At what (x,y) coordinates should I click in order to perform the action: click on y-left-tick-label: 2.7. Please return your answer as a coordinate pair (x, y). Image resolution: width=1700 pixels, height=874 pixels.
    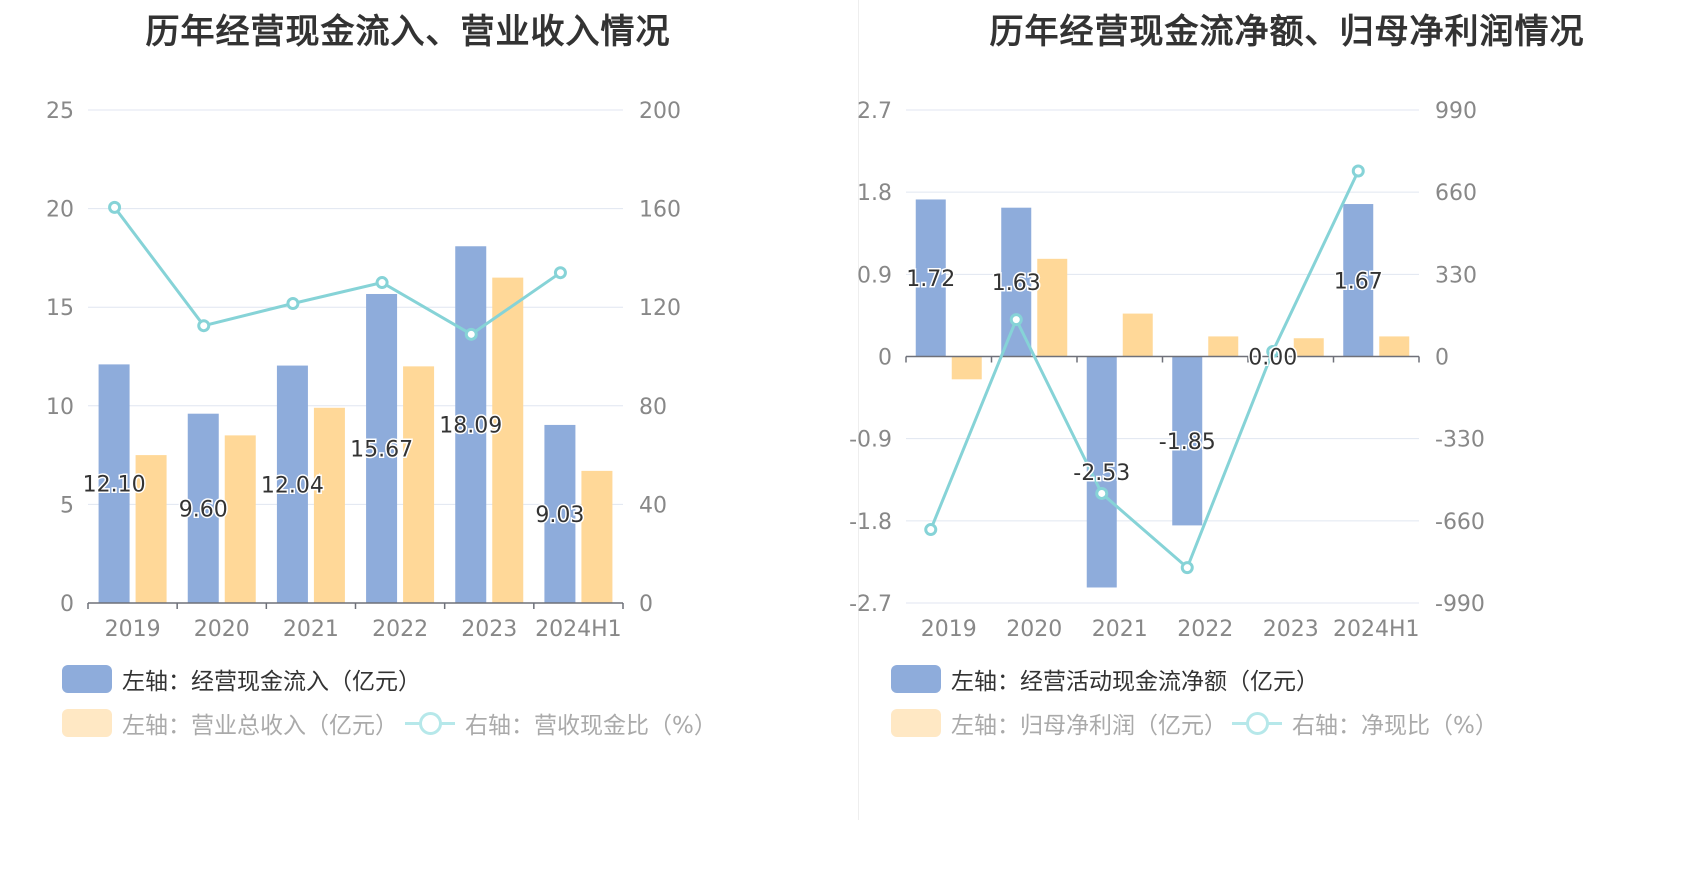
    Looking at the image, I should click on (874, 111).